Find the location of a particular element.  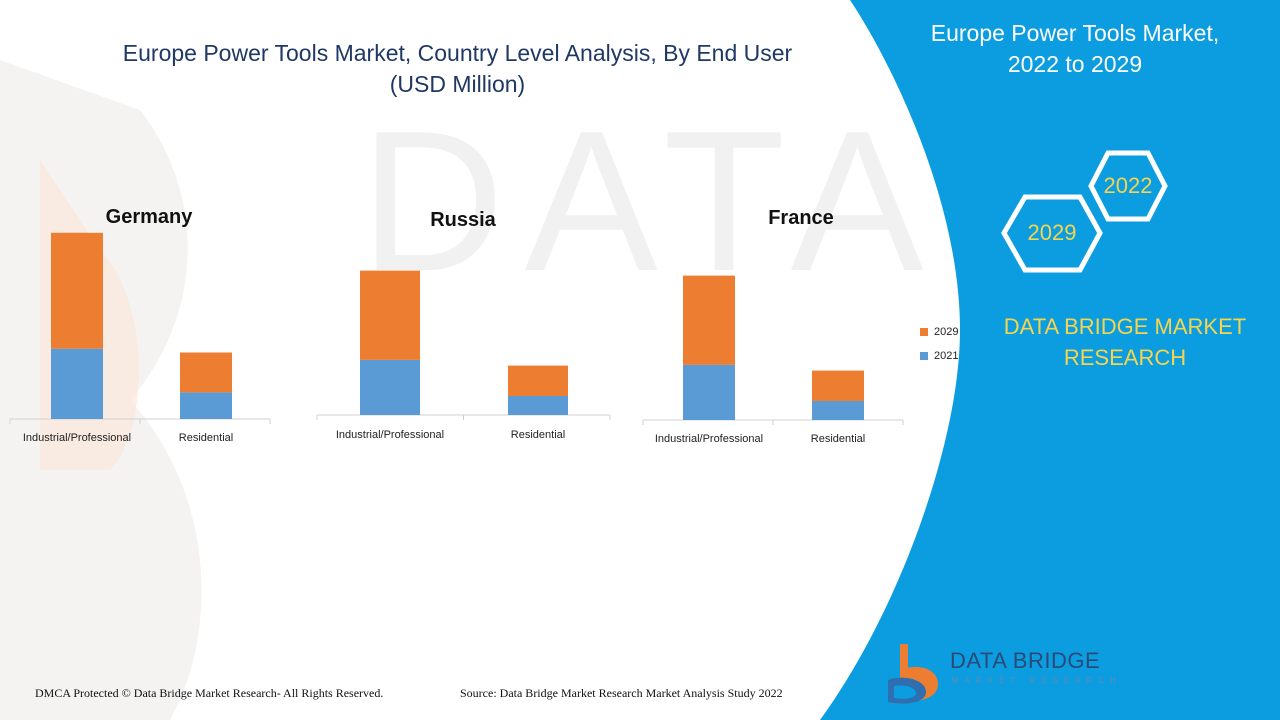

germany-chart: Industrial/Professional Residential is located at coordinates (140, 338).